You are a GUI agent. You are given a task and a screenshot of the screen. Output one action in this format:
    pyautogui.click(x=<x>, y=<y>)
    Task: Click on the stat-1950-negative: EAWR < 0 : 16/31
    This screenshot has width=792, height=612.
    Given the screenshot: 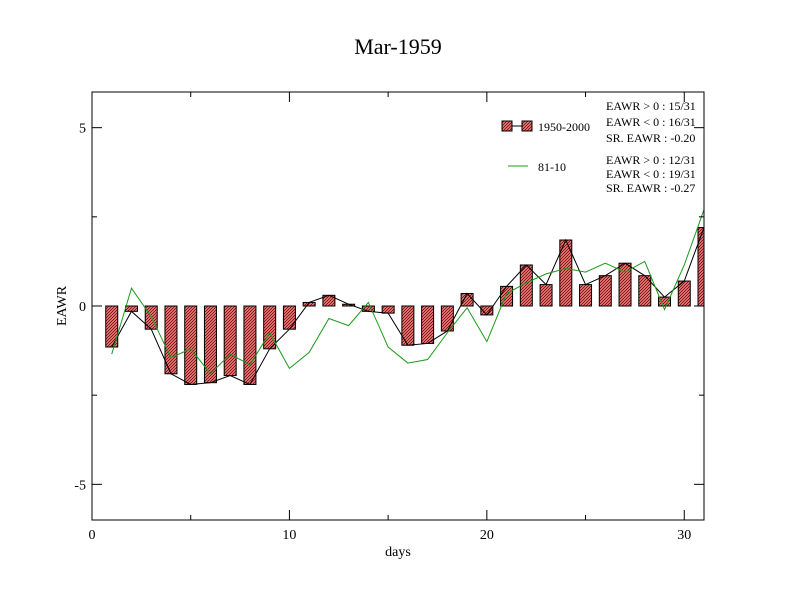 What is the action you would take?
    pyautogui.click(x=651, y=122)
    